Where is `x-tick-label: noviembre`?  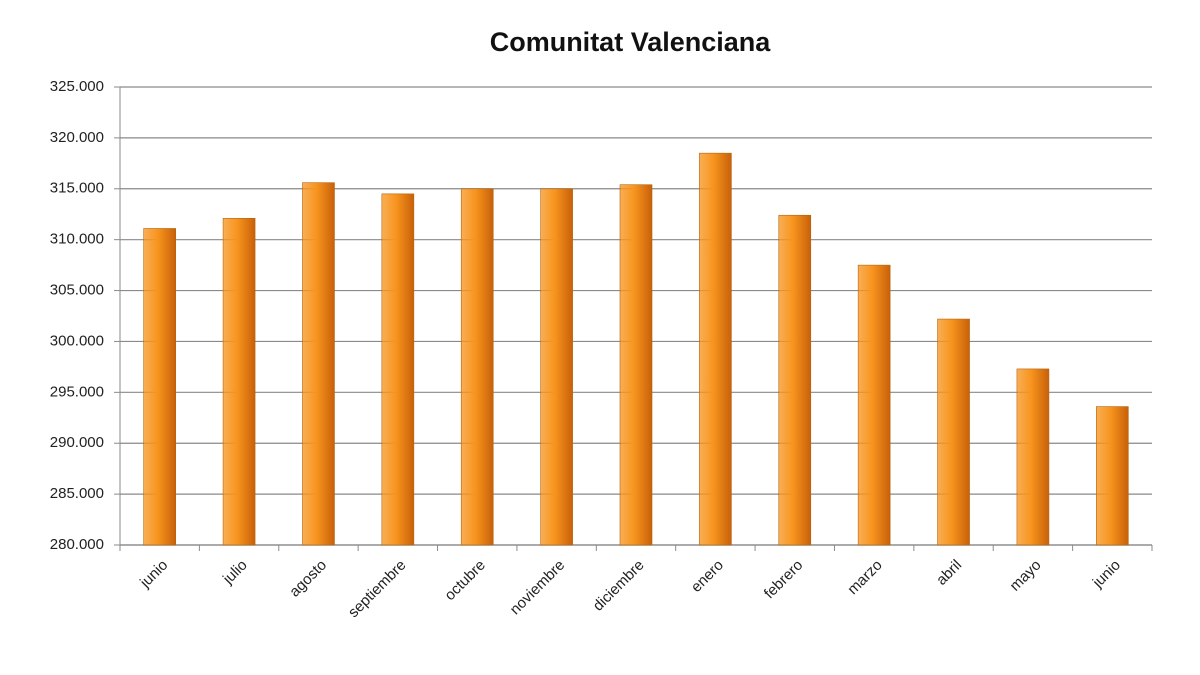
x-tick-label: noviembre is located at coordinates (538, 588).